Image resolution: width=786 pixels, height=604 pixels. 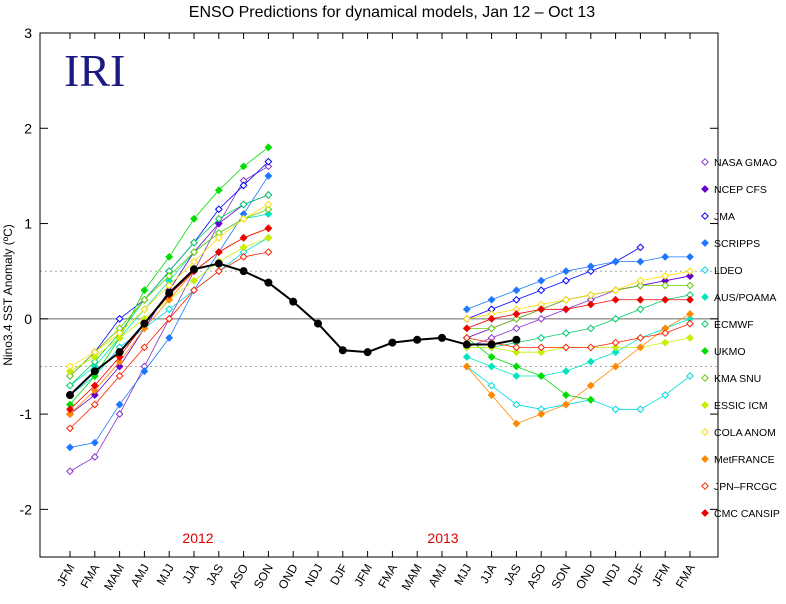 What do you see at coordinates (636, 575) in the screenshot?
I see `x-tick-label: DJF` at bounding box center [636, 575].